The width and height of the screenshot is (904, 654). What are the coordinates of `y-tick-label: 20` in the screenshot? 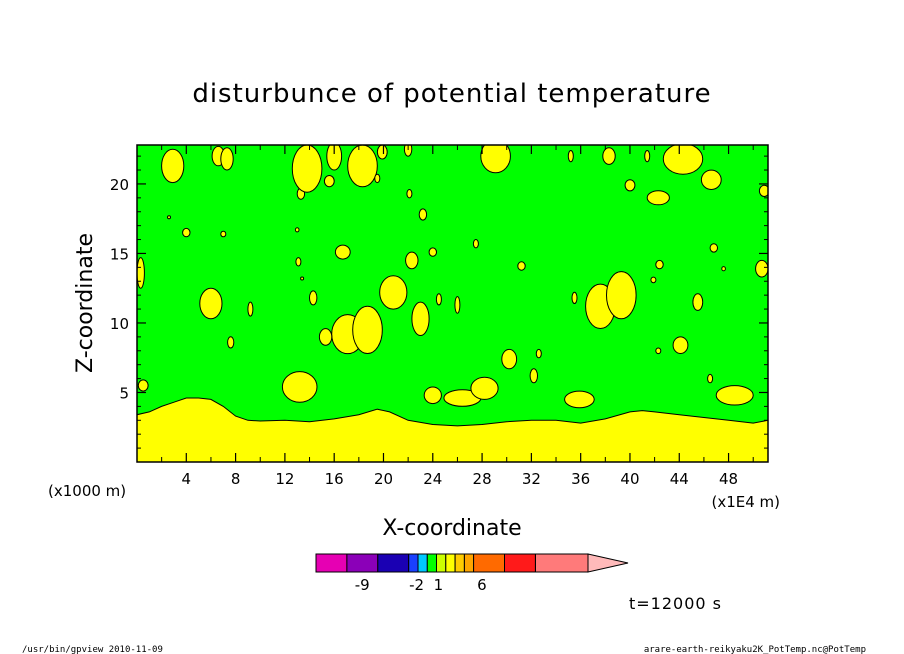 It's located at (119, 185).